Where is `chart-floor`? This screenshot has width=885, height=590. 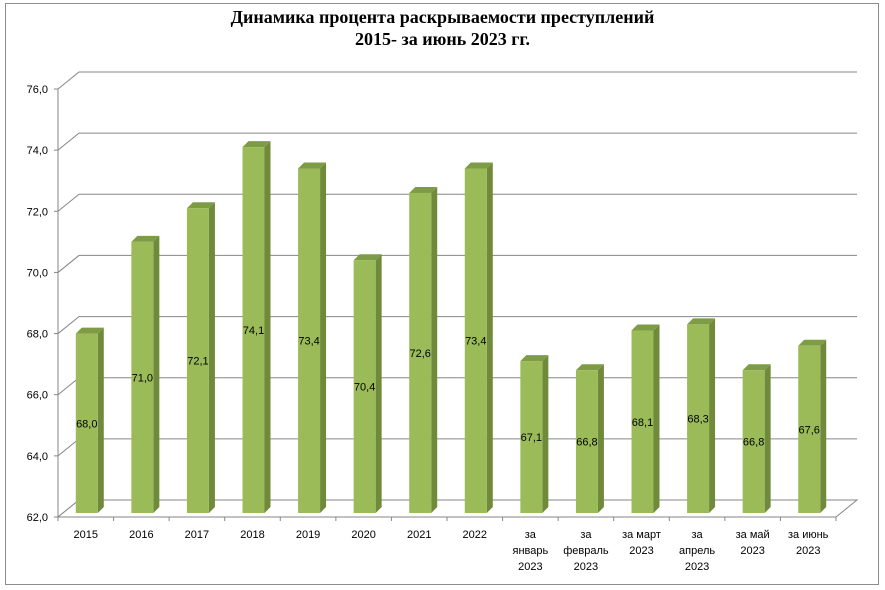
chart-floor is located at coordinates (457, 508).